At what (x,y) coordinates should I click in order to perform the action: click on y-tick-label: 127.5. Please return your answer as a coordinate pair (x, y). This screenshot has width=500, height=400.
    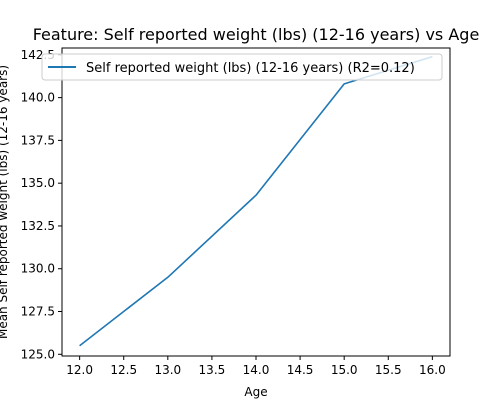
    Looking at the image, I should click on (38, 312).